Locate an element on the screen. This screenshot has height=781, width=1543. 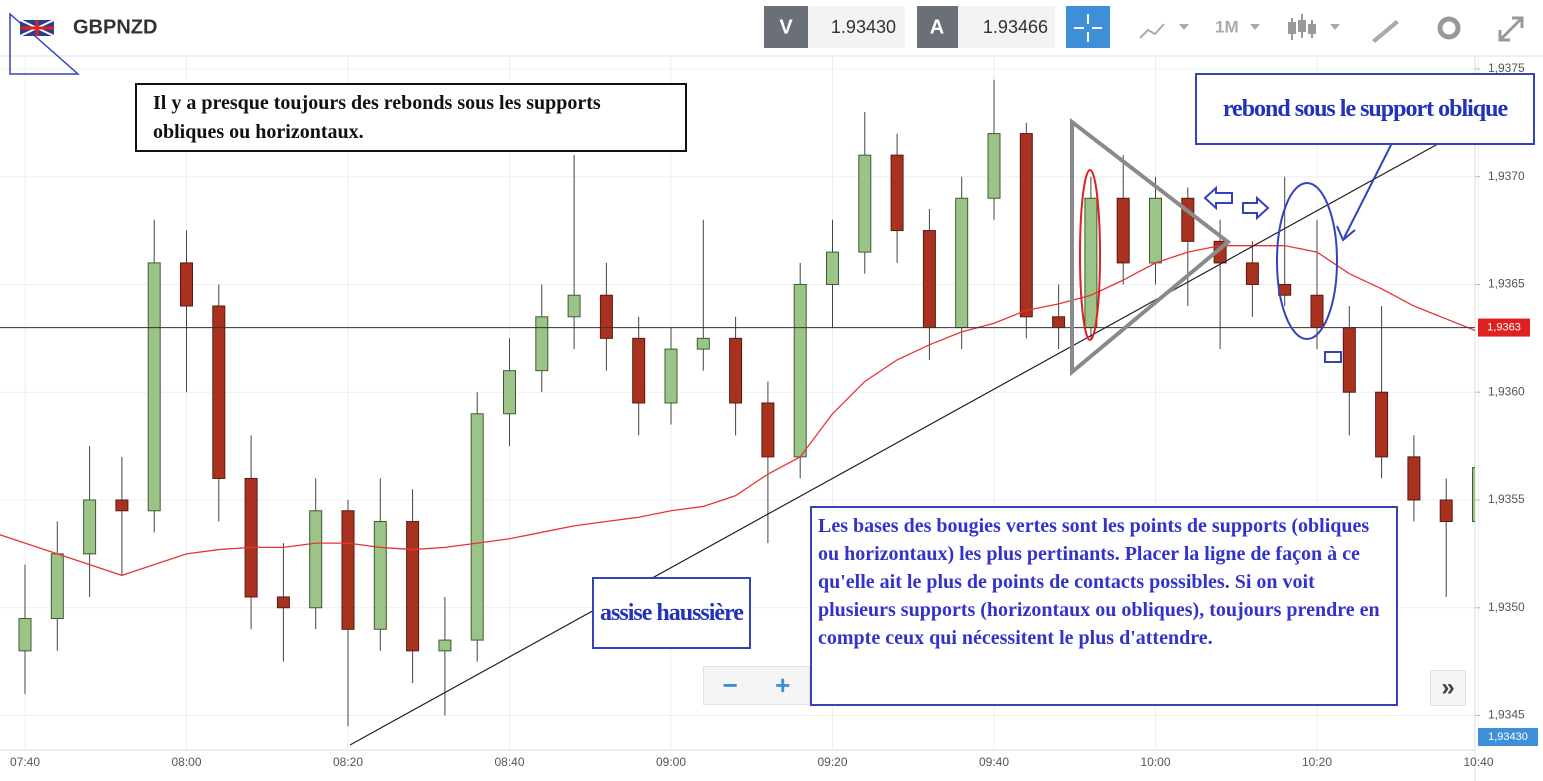
price-tag-label: 1,9363 is located at coordinates (1504, 327).